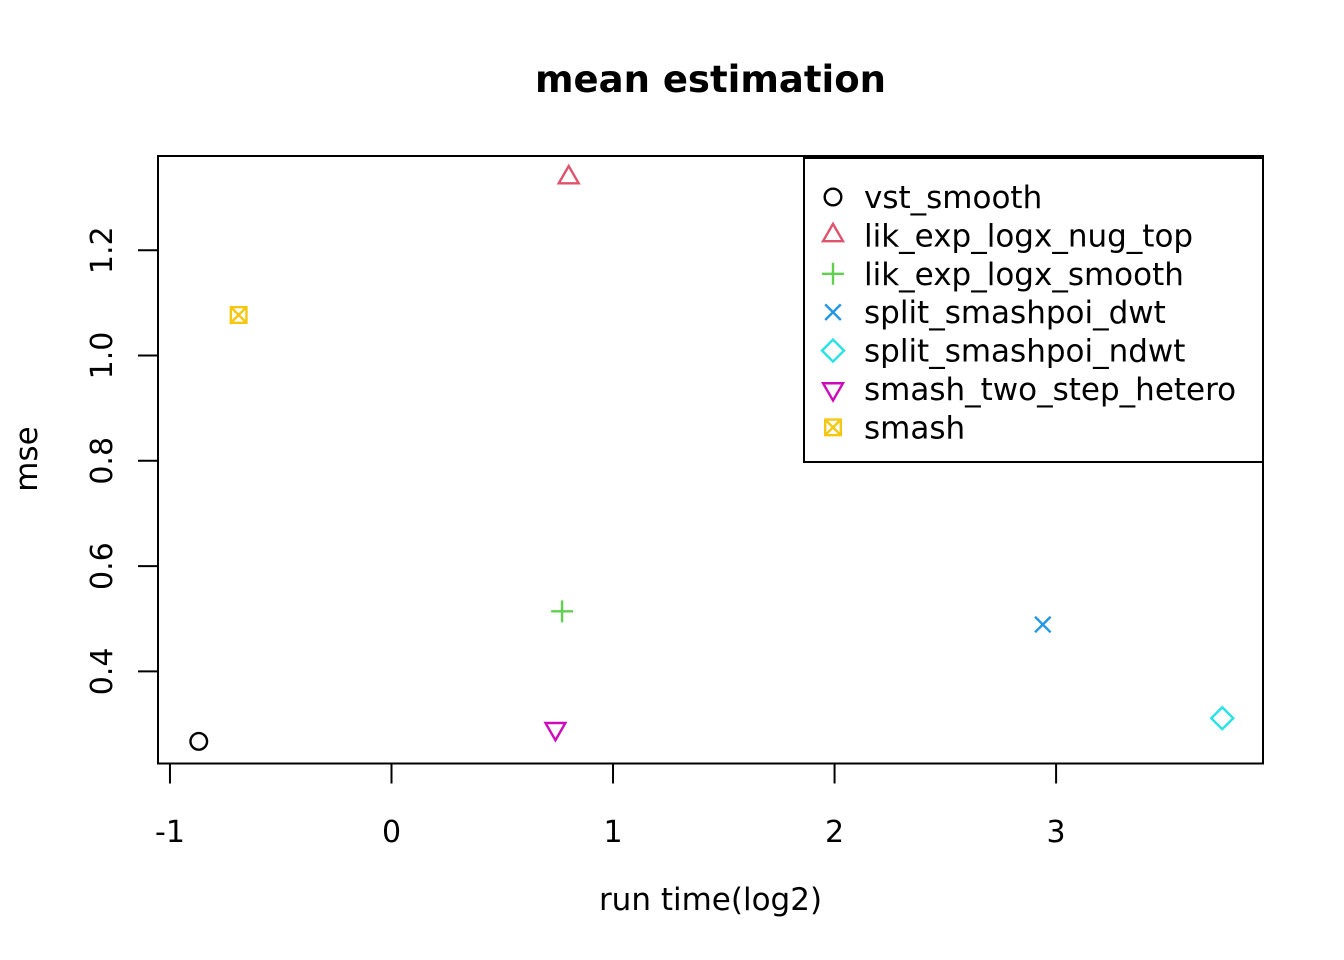 The width and height of the screenshot is (1344, 960). What do you see at coordinates (102, 250) in the screenshot?
I see `y-tick-label: 1.2` at bounding box center [102, 250].